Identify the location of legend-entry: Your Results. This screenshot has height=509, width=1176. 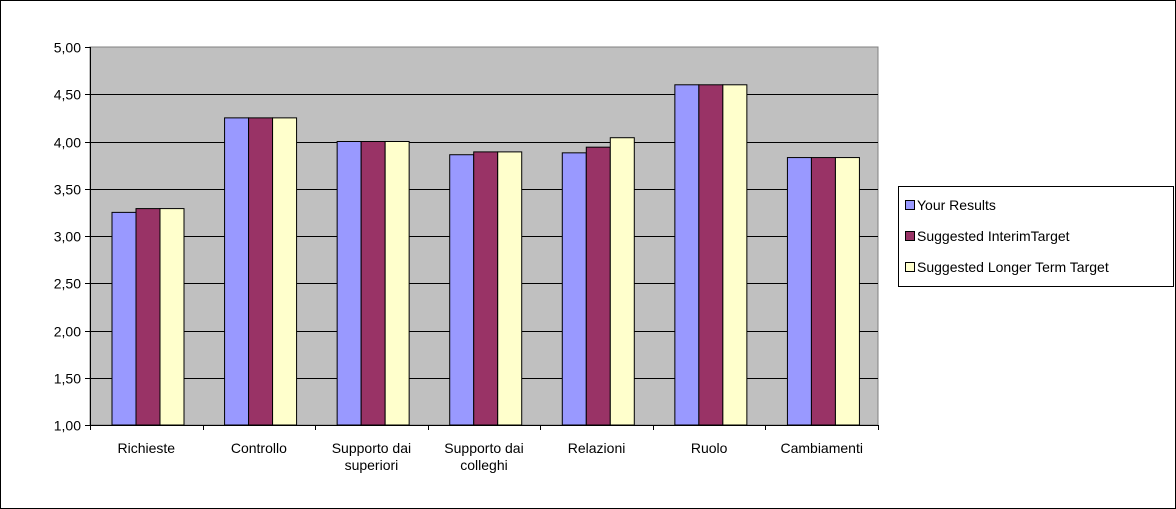
(956, 205).